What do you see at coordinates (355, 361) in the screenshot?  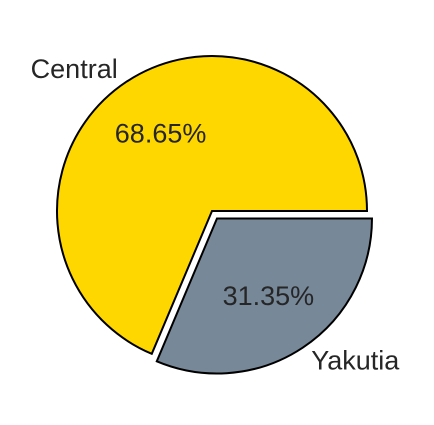 I see `pie-category-label-yakutia: Yakutia` at bounding box center [355, 361].